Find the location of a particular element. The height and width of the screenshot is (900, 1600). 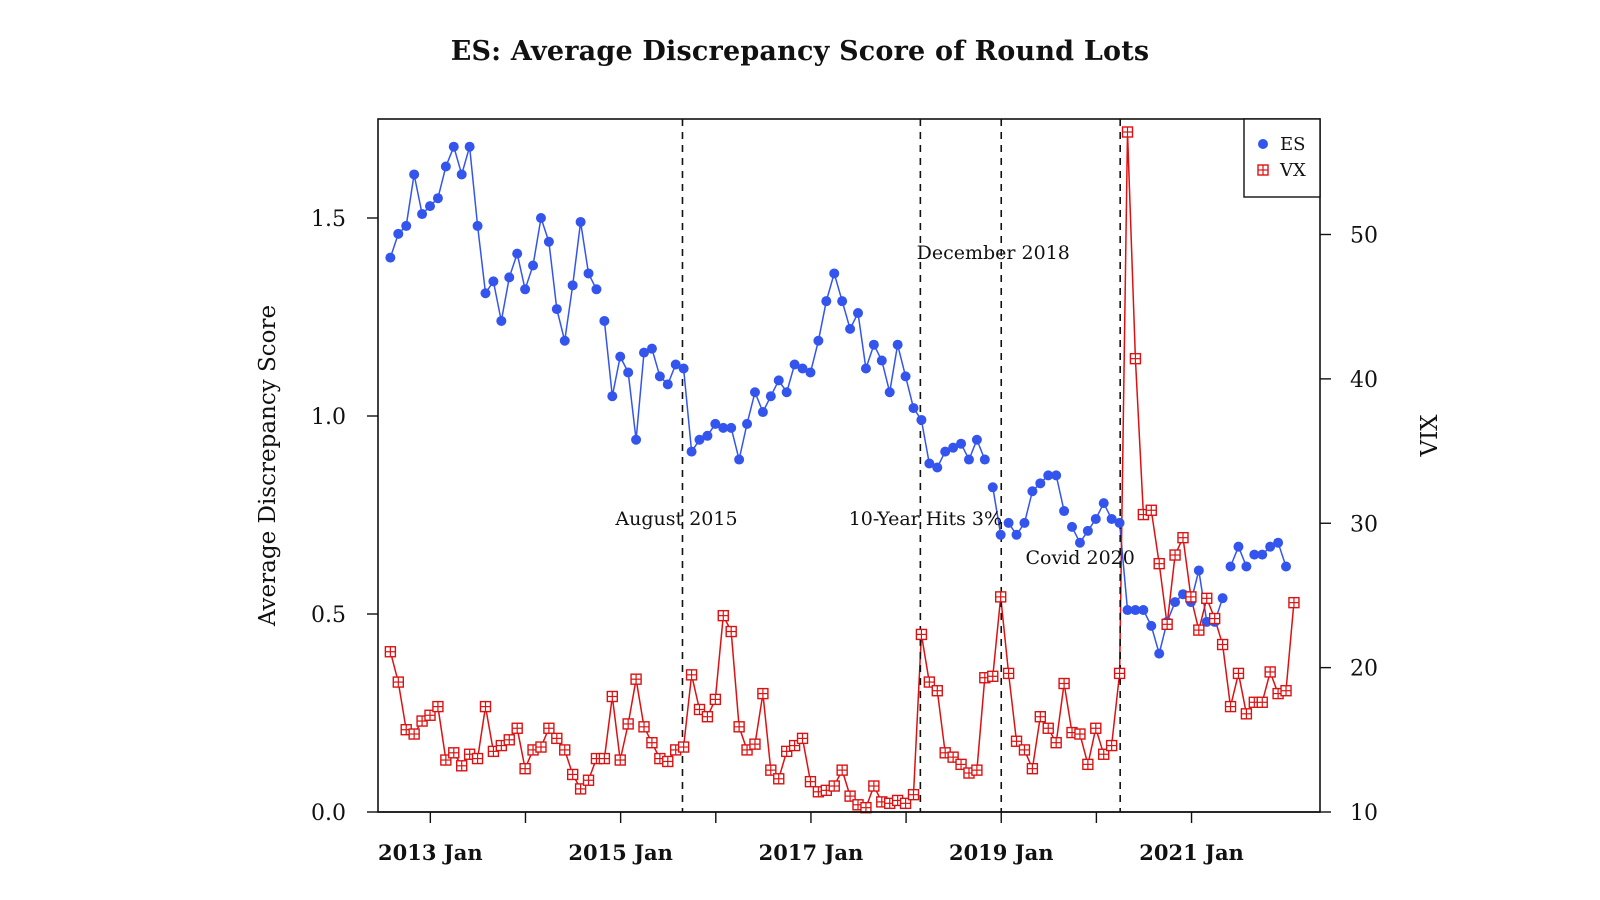

y-tick-label: 1.5 is located at coordinates (328, 219).